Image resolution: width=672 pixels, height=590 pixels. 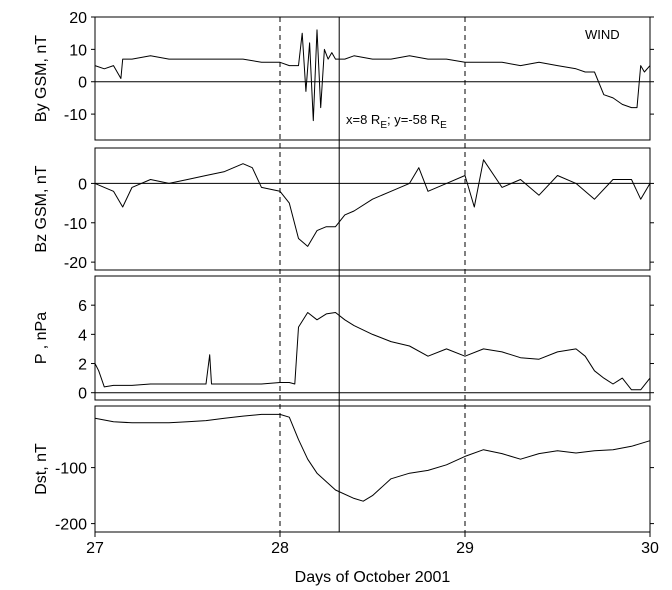 I want to click on position-annotation: x=8 RE; y=-58 RE, so click(x=396, y=121).